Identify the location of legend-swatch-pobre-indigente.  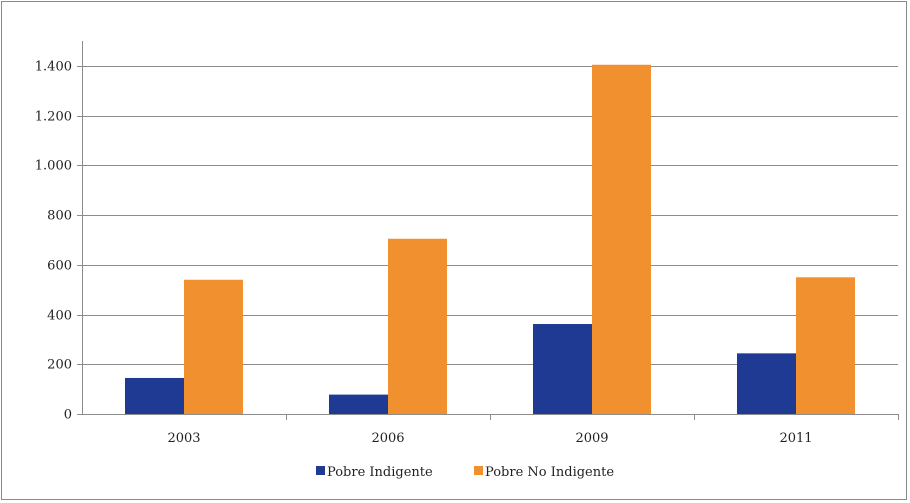
(320, 470).